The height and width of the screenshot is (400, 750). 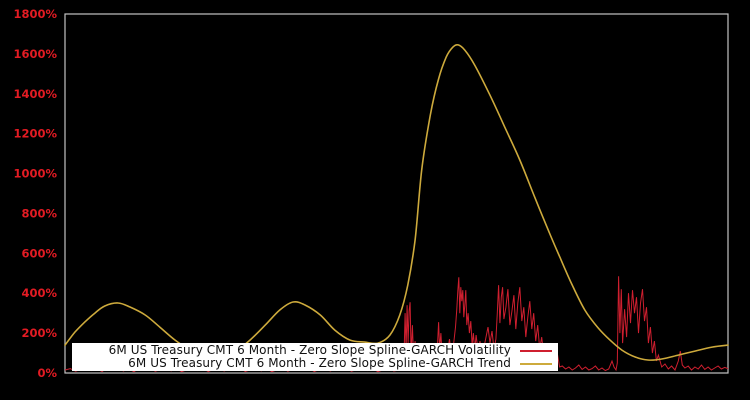 I want to click on y-tick-label: 800%, so click(x=39, y=213).